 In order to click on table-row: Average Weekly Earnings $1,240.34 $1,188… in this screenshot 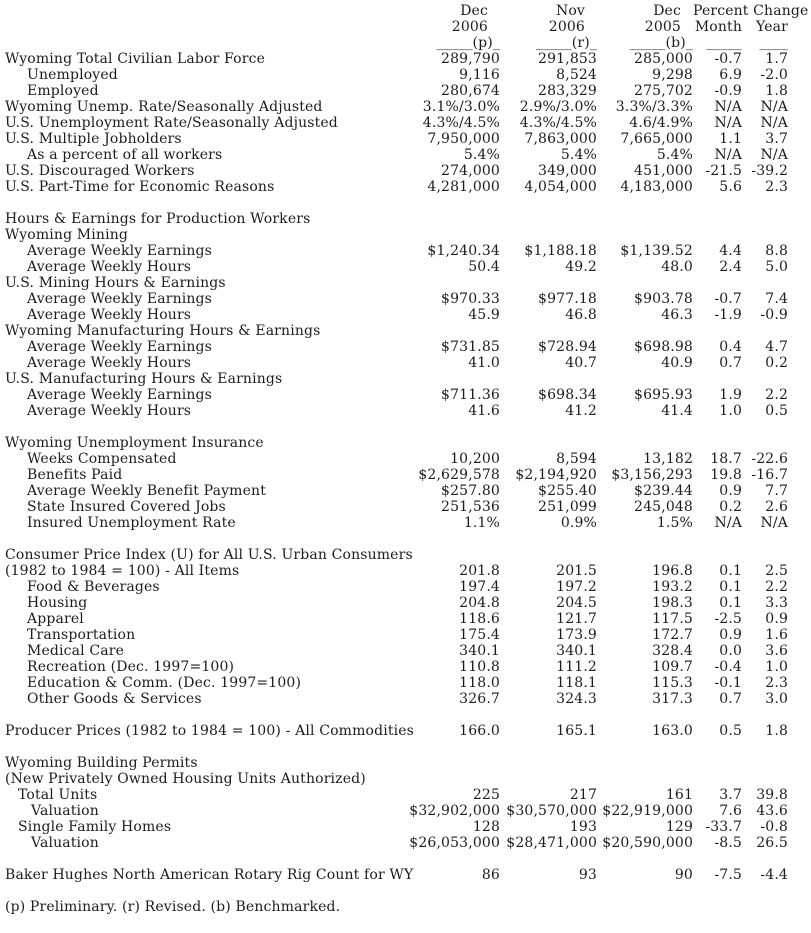, I will do `click(405, 251)`.